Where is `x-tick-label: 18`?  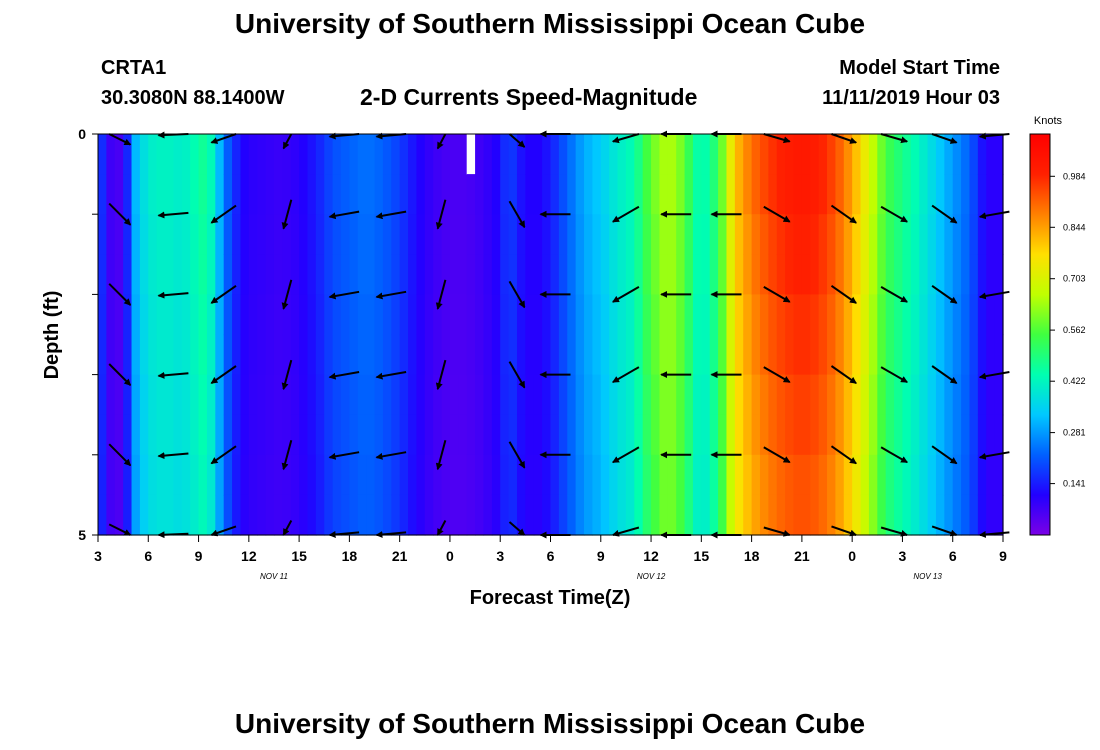
x-tick-label: 18 is located at coordinates (350, 556).